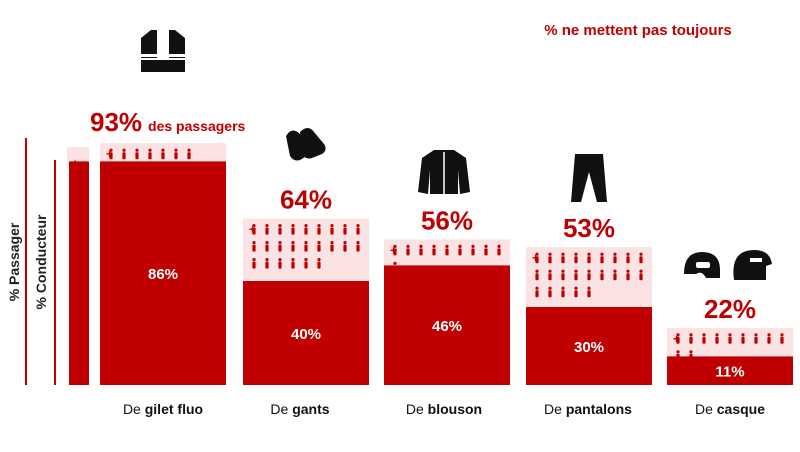 This screenshot has height=452, width=800. I want to click on helmet-open-strap, so click(756, 260).